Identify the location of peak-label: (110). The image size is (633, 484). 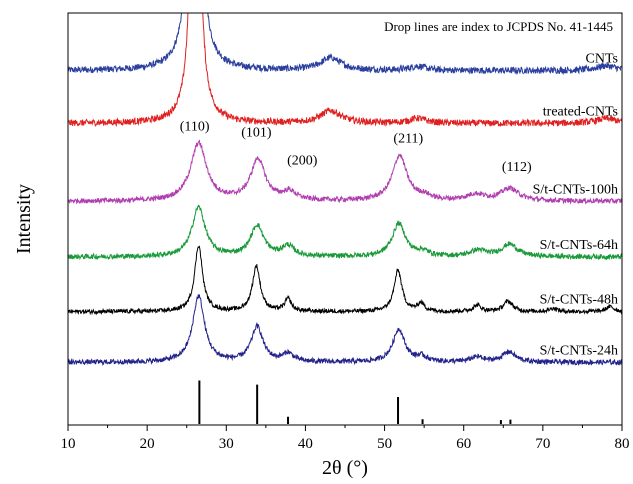
(195, 126).